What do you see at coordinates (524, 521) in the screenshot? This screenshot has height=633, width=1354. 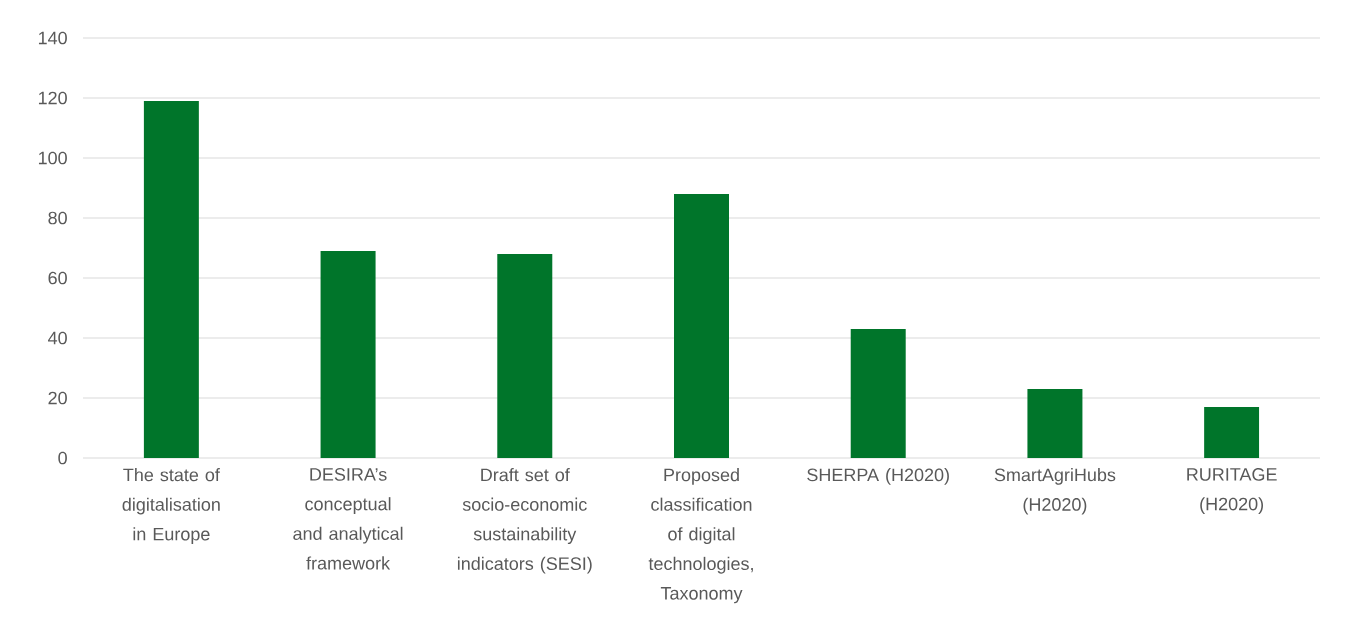 I see `x-tick-label: Draft set of socio-economic sustainability indicators (SESI)` at bounding box center [524, 521].